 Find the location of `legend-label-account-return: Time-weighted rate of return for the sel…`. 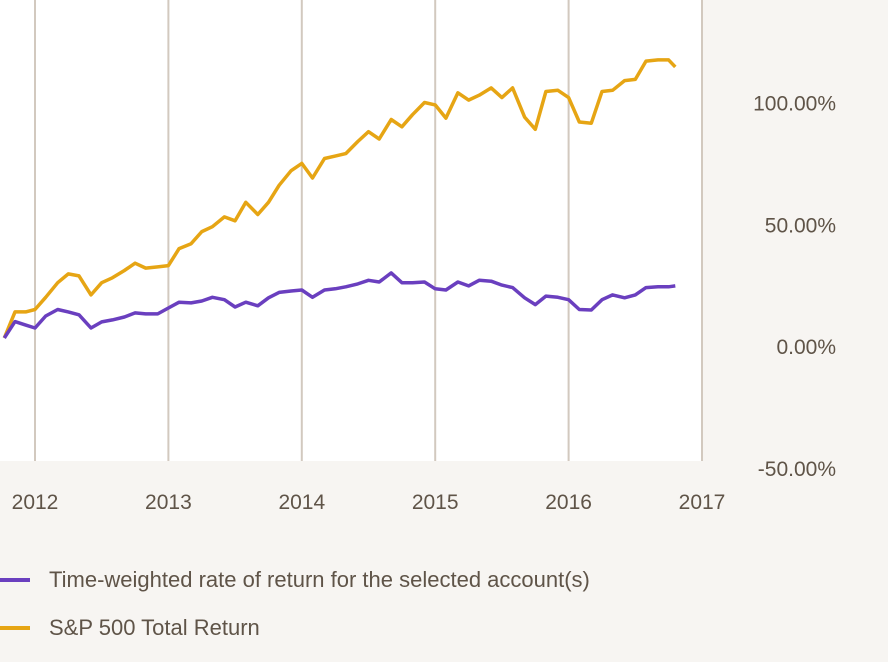

legend-label-account-return: Time-weighted rate of return for the sel… is located at coordinates (319, 579).